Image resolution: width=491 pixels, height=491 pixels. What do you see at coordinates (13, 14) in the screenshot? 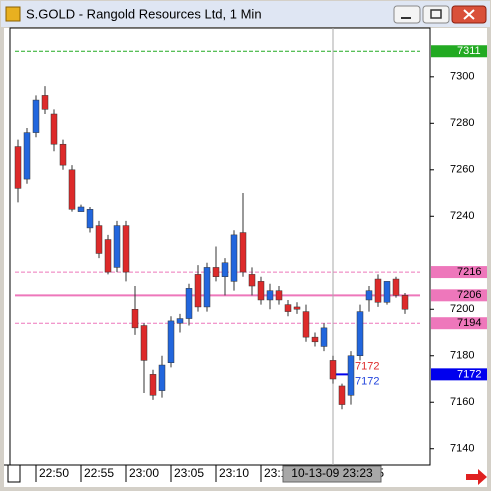
I see `app-icon` at bounding box center [13, 14].